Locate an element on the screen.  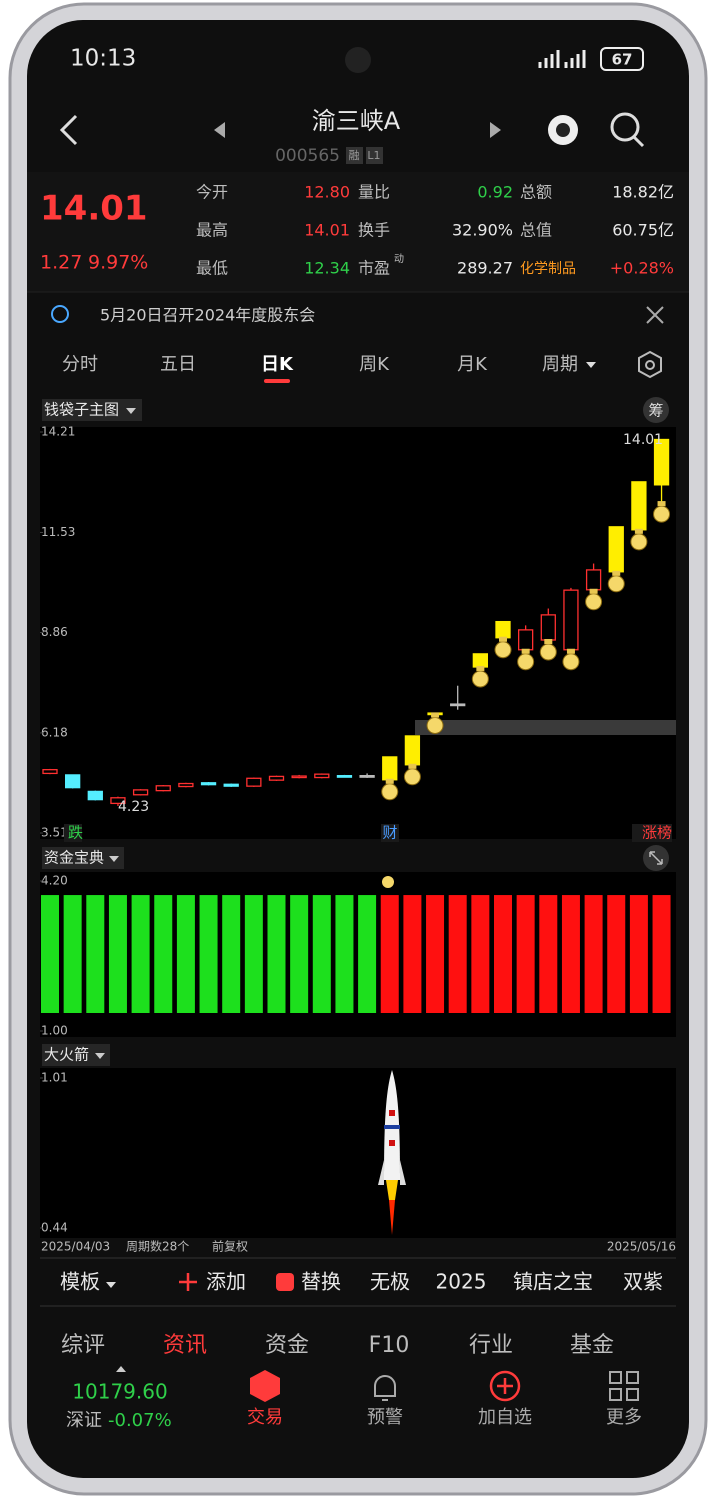
field-label: 量比 is located at coordinates (374, 192).